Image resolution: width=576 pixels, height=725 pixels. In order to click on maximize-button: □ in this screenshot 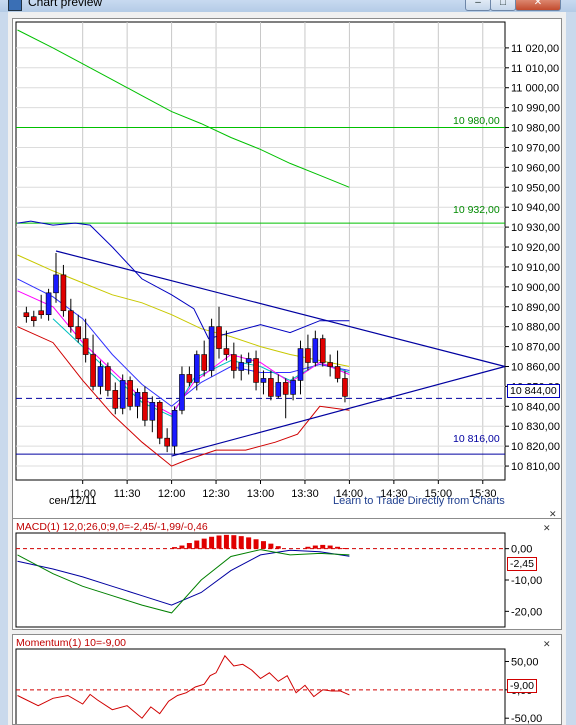, I will do `click(503, 5)`.